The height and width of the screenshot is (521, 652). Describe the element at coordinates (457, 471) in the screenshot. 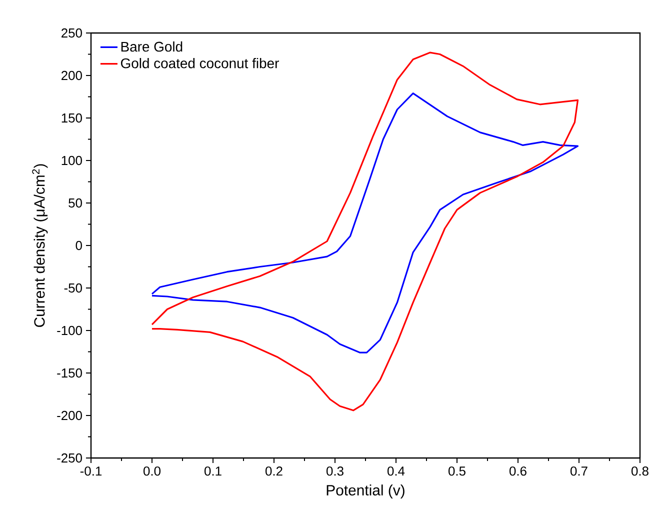

I see `x-tick-label: 0.5` at that location.